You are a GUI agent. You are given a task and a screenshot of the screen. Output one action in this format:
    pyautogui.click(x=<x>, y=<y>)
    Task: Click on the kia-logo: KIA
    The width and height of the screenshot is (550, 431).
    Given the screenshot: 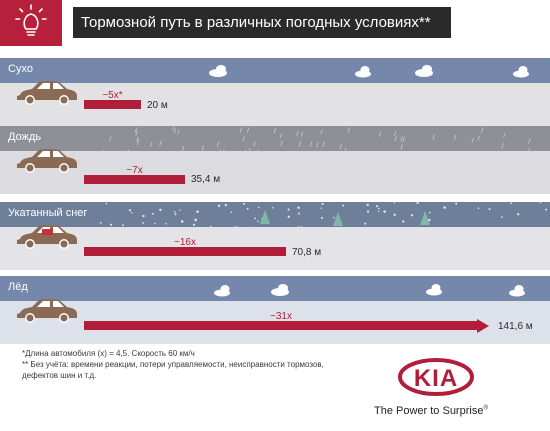 What is the action you would take?
    pyautogui.click(x=450, y=390)
    